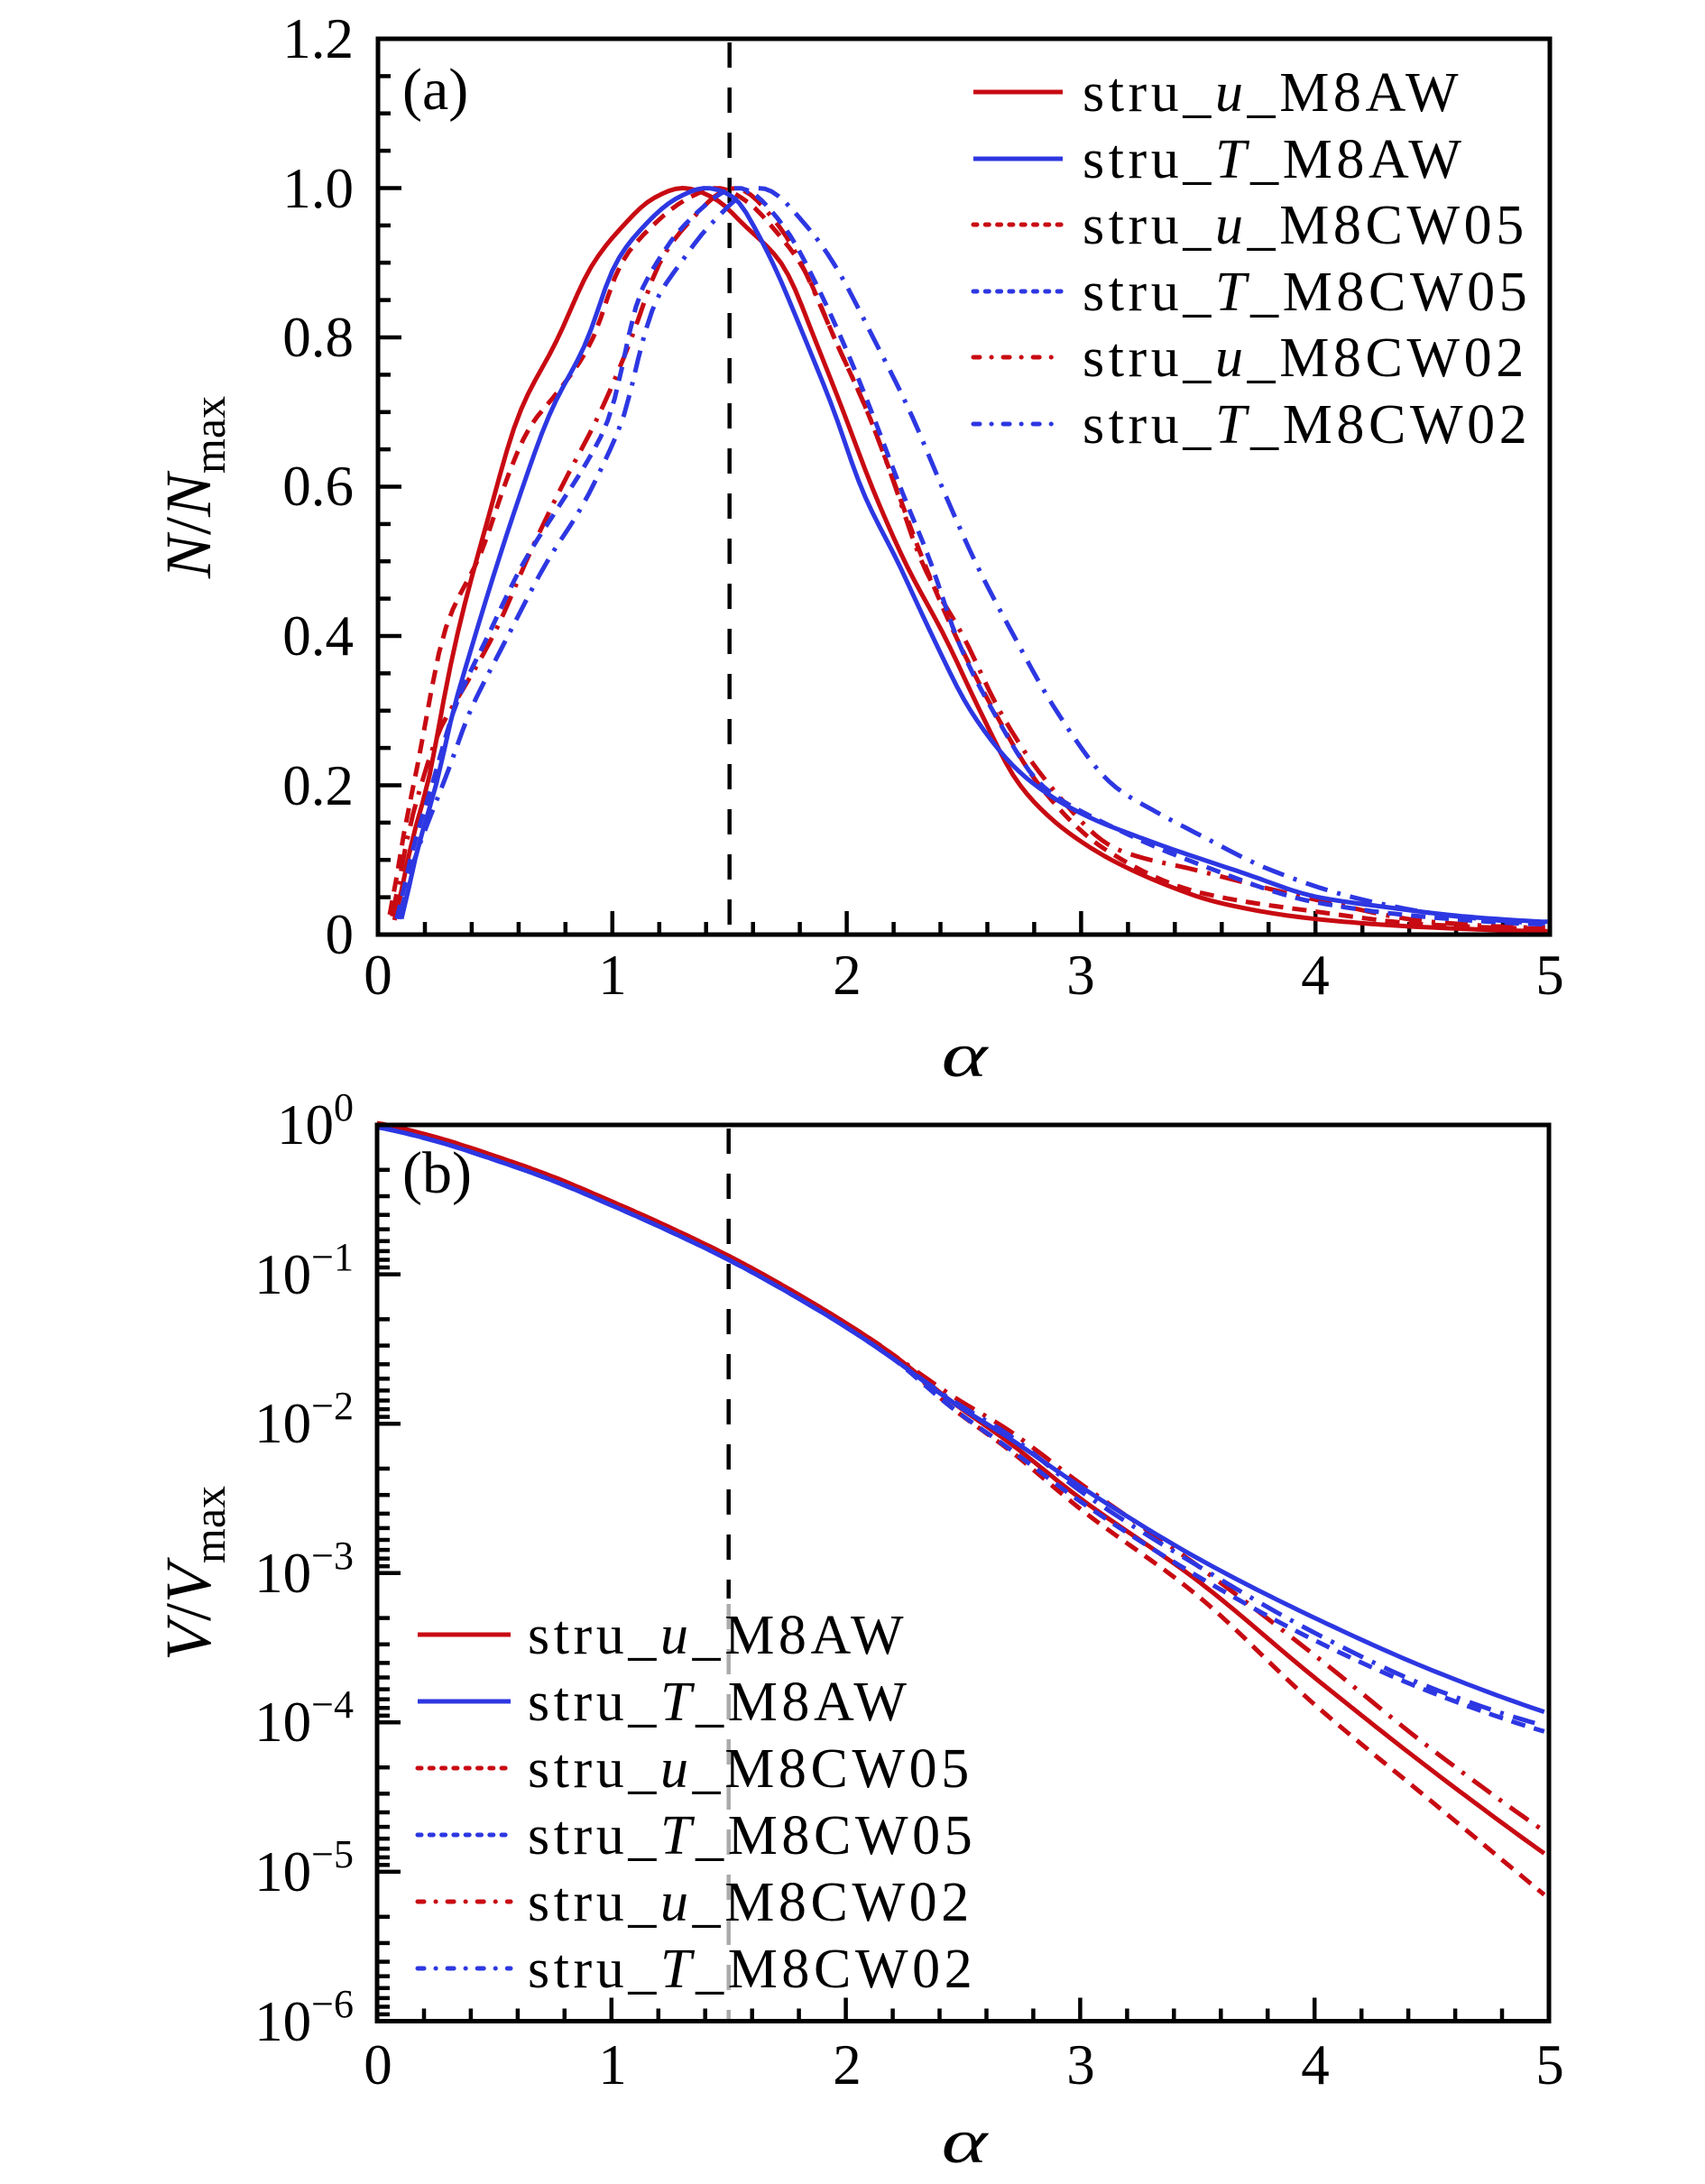 Image resolution: width=1705 pixels, height=2184 pixels. What do you see at coordinates (318, 487) in the screenshot?
I see `svg-text: 0.6` at bounding box center [318, 487].